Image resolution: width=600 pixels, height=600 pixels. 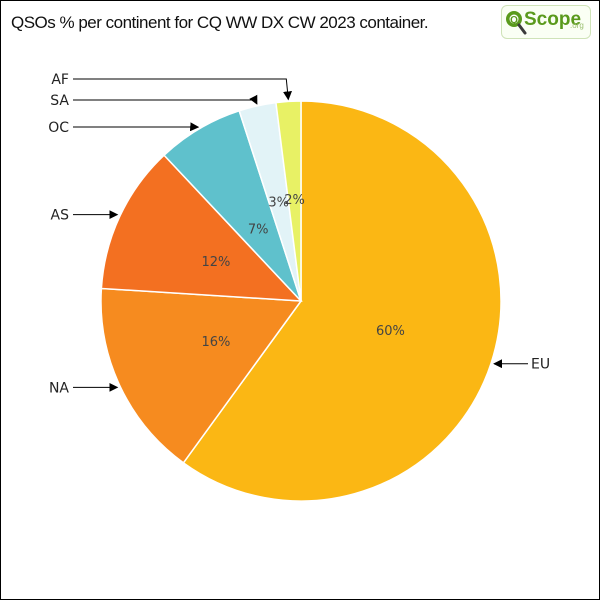 What do you see at coordinates (278, 203) in the screenshot?
I see `pct-label-sa: 3%` at bounding box center [278, 203].